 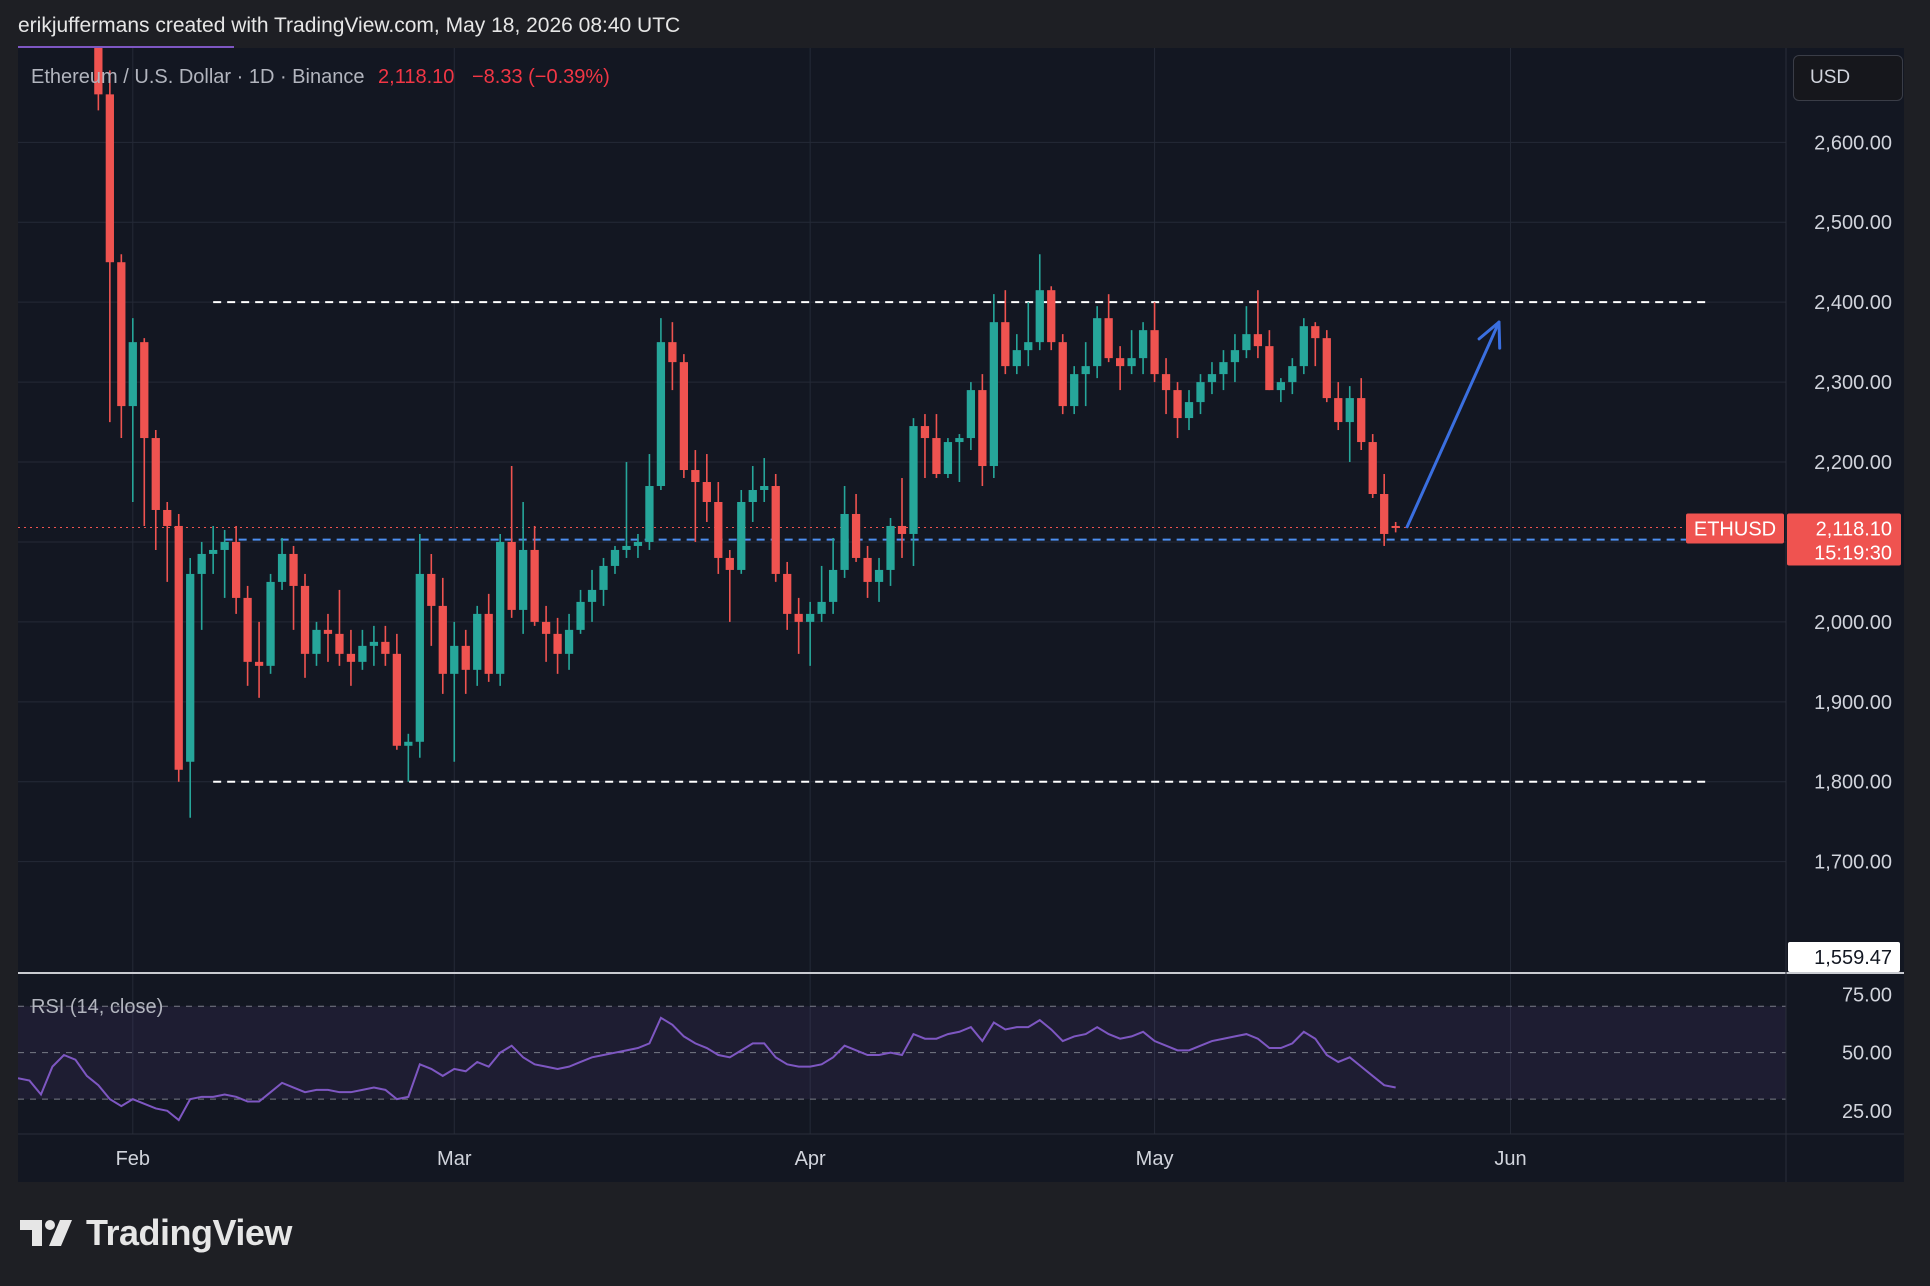 I want to click on price-tick-label: 2,000.00, so click(x=1853, y=623).